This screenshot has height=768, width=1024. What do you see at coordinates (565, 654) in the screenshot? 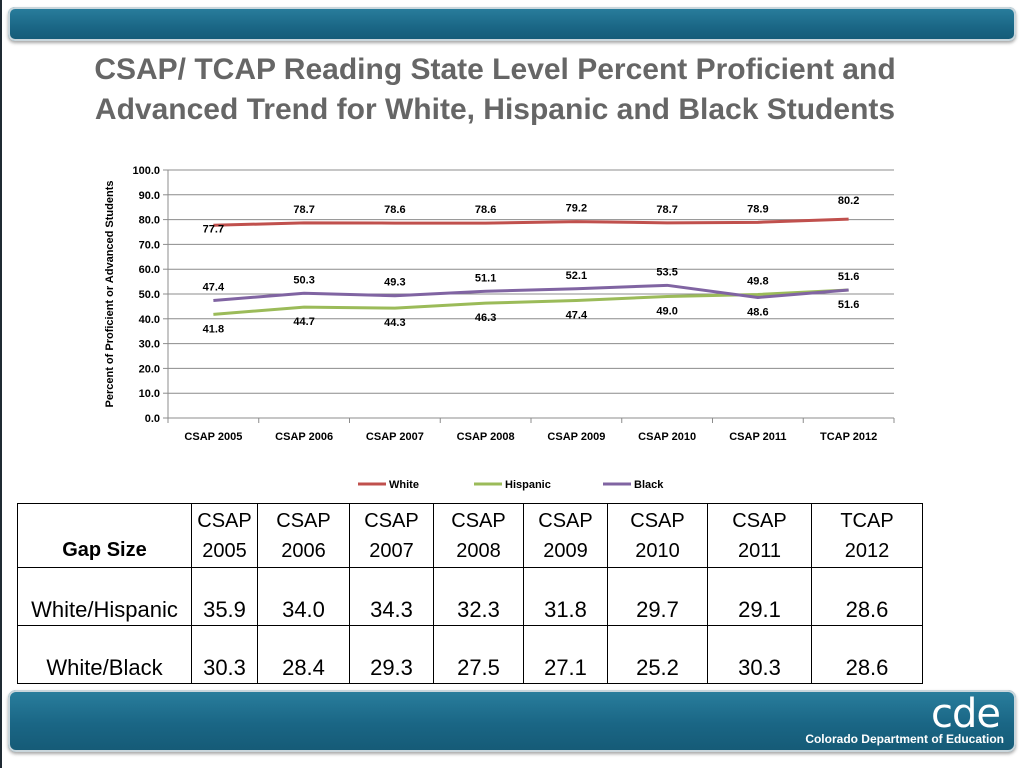
I see `table-cell: 27.1` at bounding box center [565, 654].